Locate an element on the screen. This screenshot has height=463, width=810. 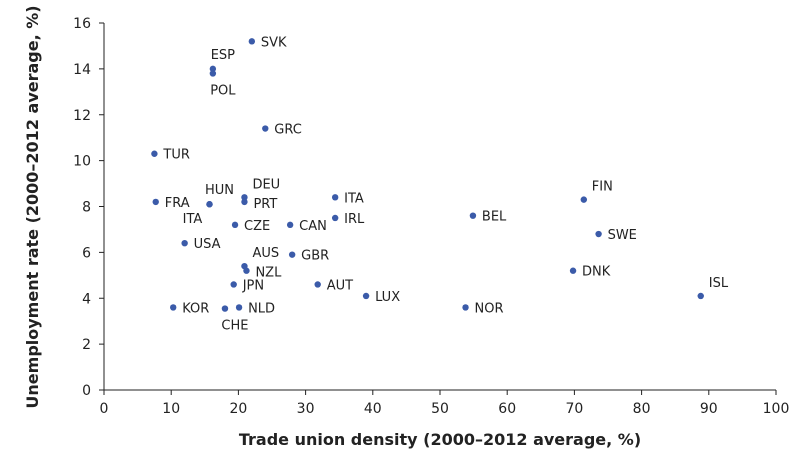
y-axis-title: Unemployment rate (2000–2012 average, %) is located at coordinates (32, 206).